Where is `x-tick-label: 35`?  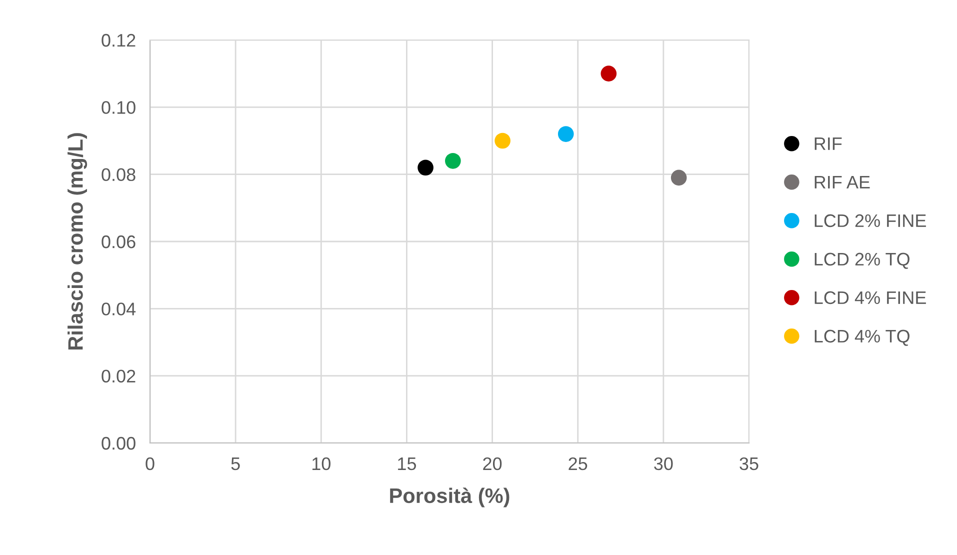
x-tick-label: 35 is located at coordinates (749, 463).